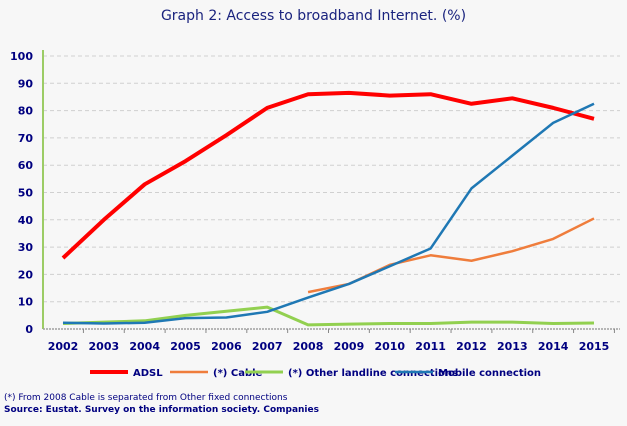  Describe the element at coordinates (594, 346) in the screenshot. I see `x-tick-label: 2015` at that location.